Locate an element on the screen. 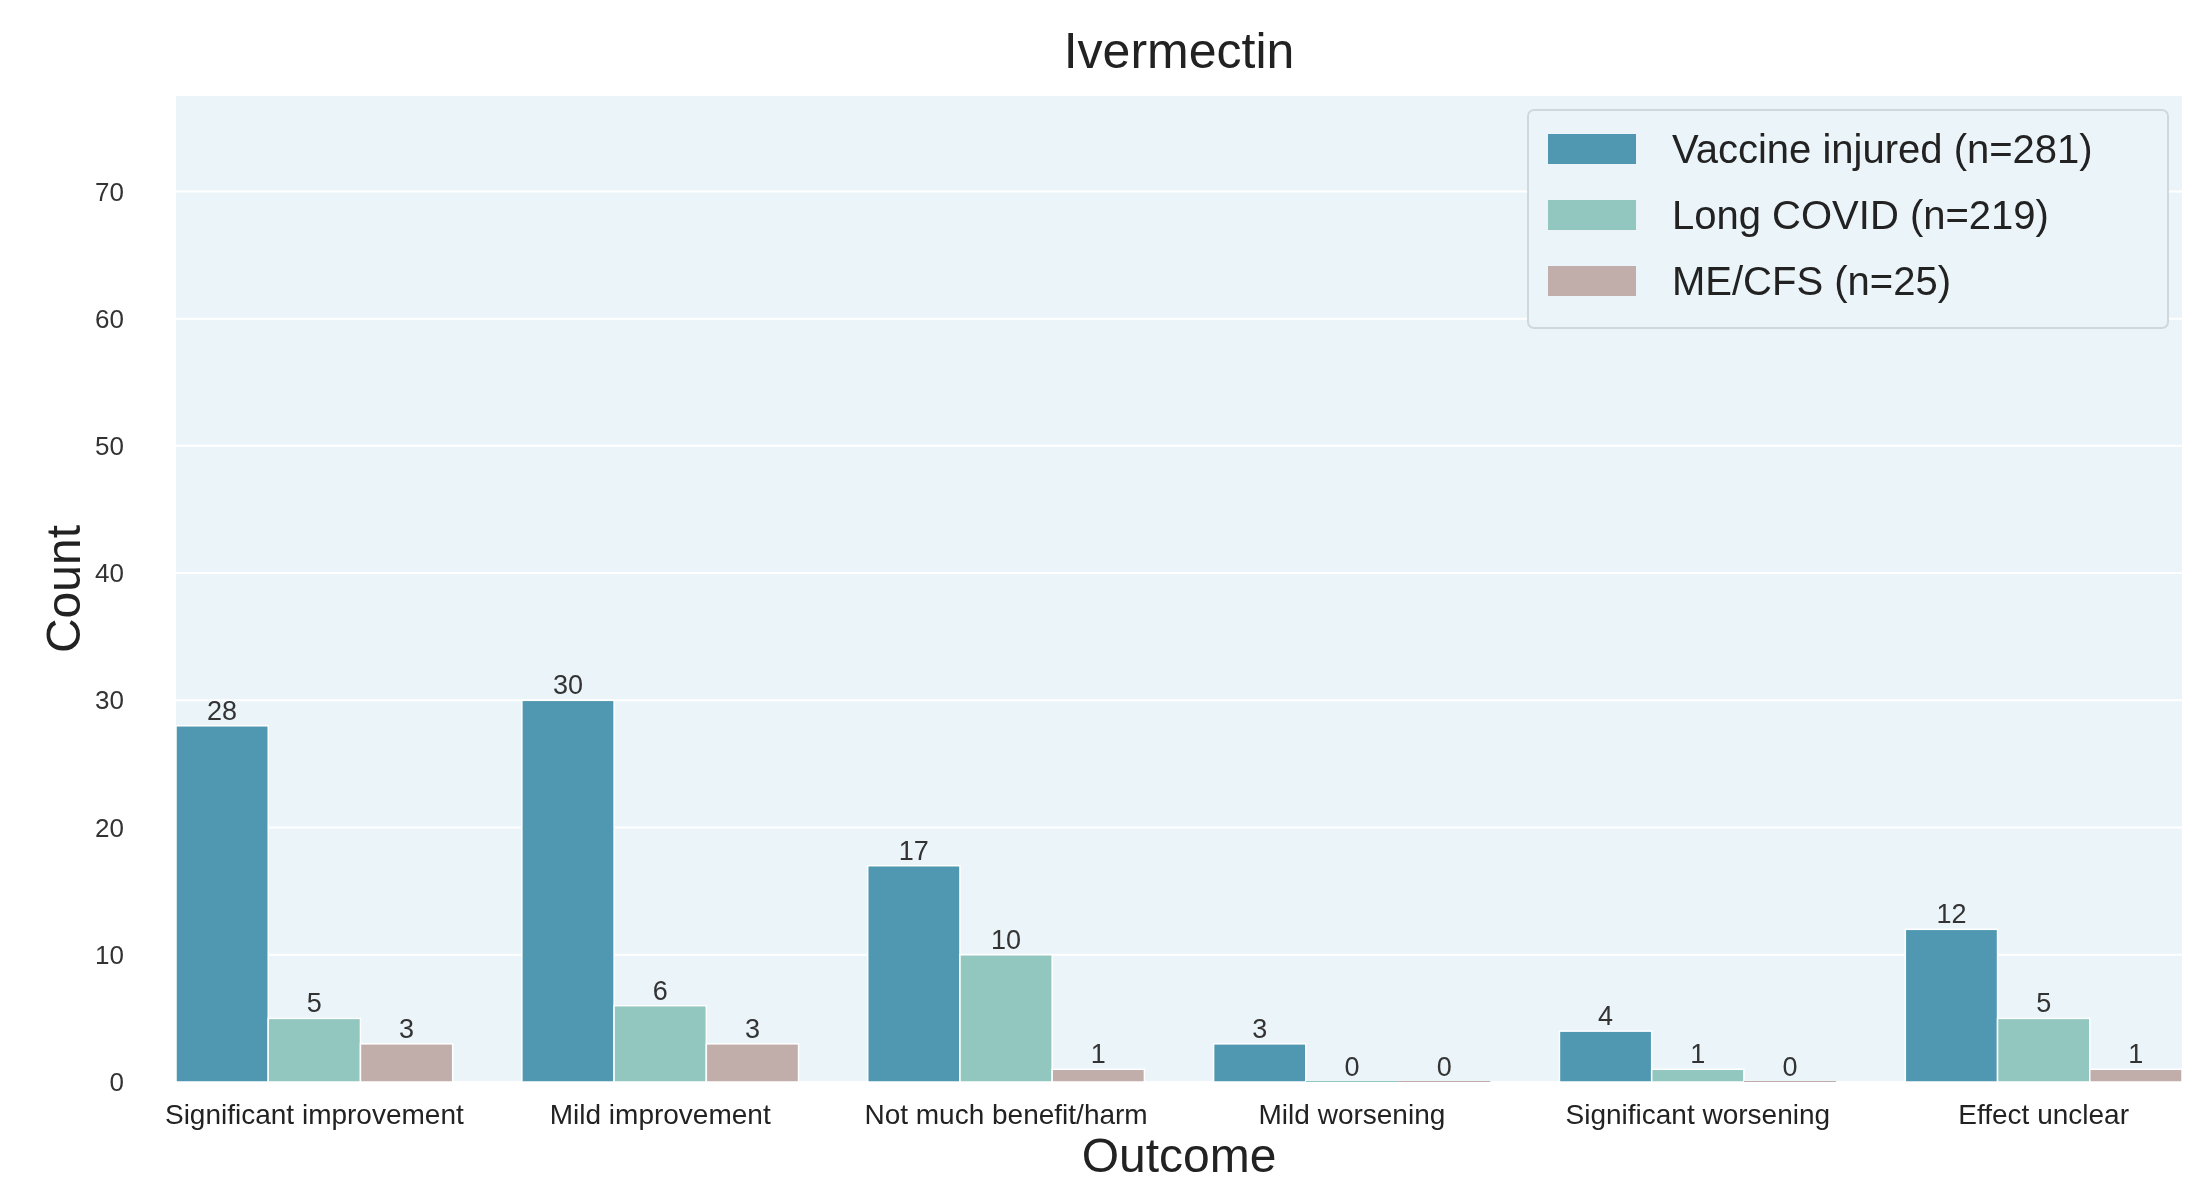  chart-title: Ivermectin is located at coordinates (1179, 51).